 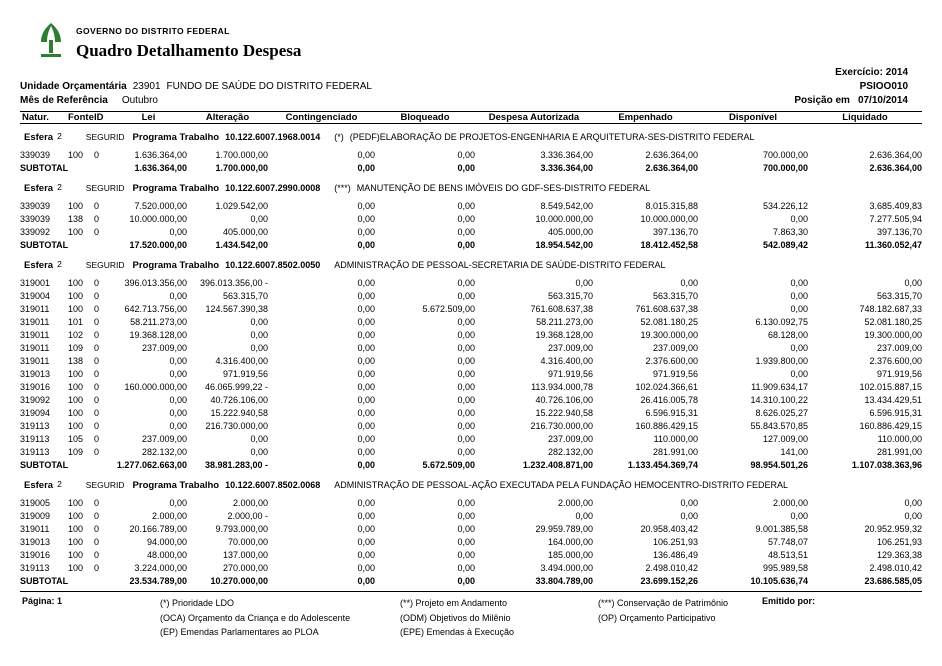 I want to click on despesa-autorizada-cell: 563.315,70, so click(x=570, y=296).